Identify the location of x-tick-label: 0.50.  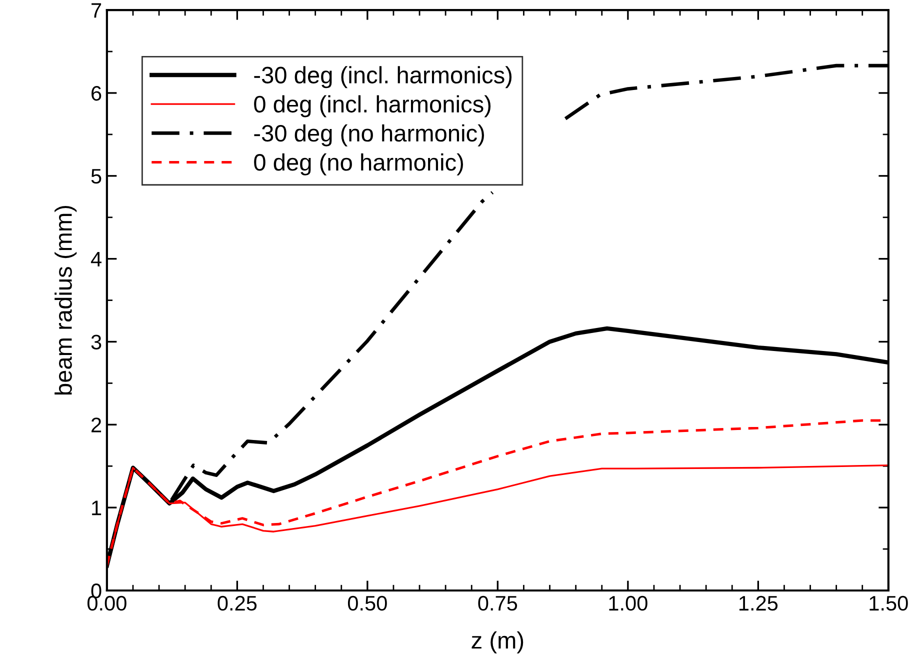
(367, 603).